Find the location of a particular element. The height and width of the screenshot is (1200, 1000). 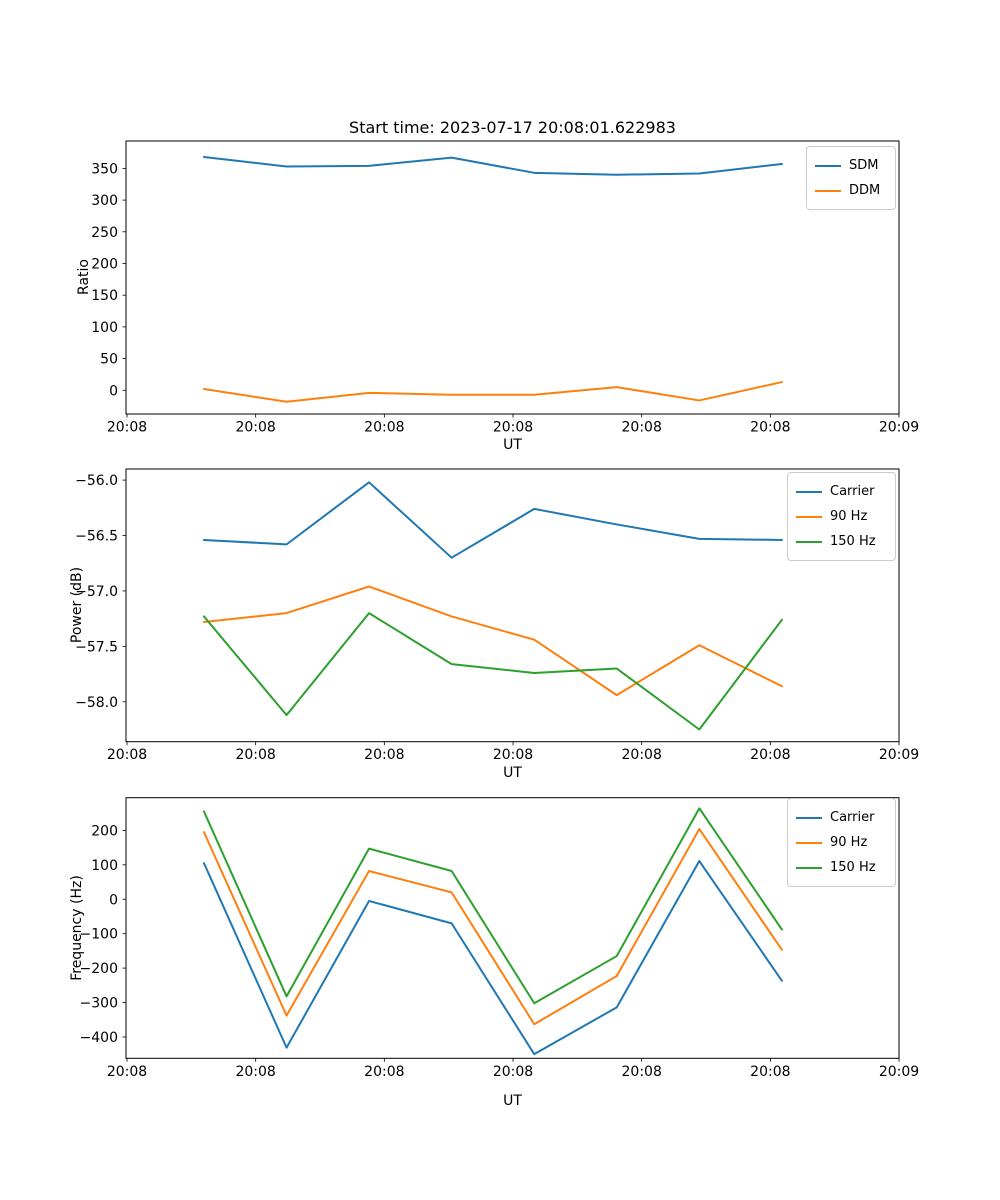

legend-power: Carrier 90 Hz 150 Hz is located at coordinates (841, 516).